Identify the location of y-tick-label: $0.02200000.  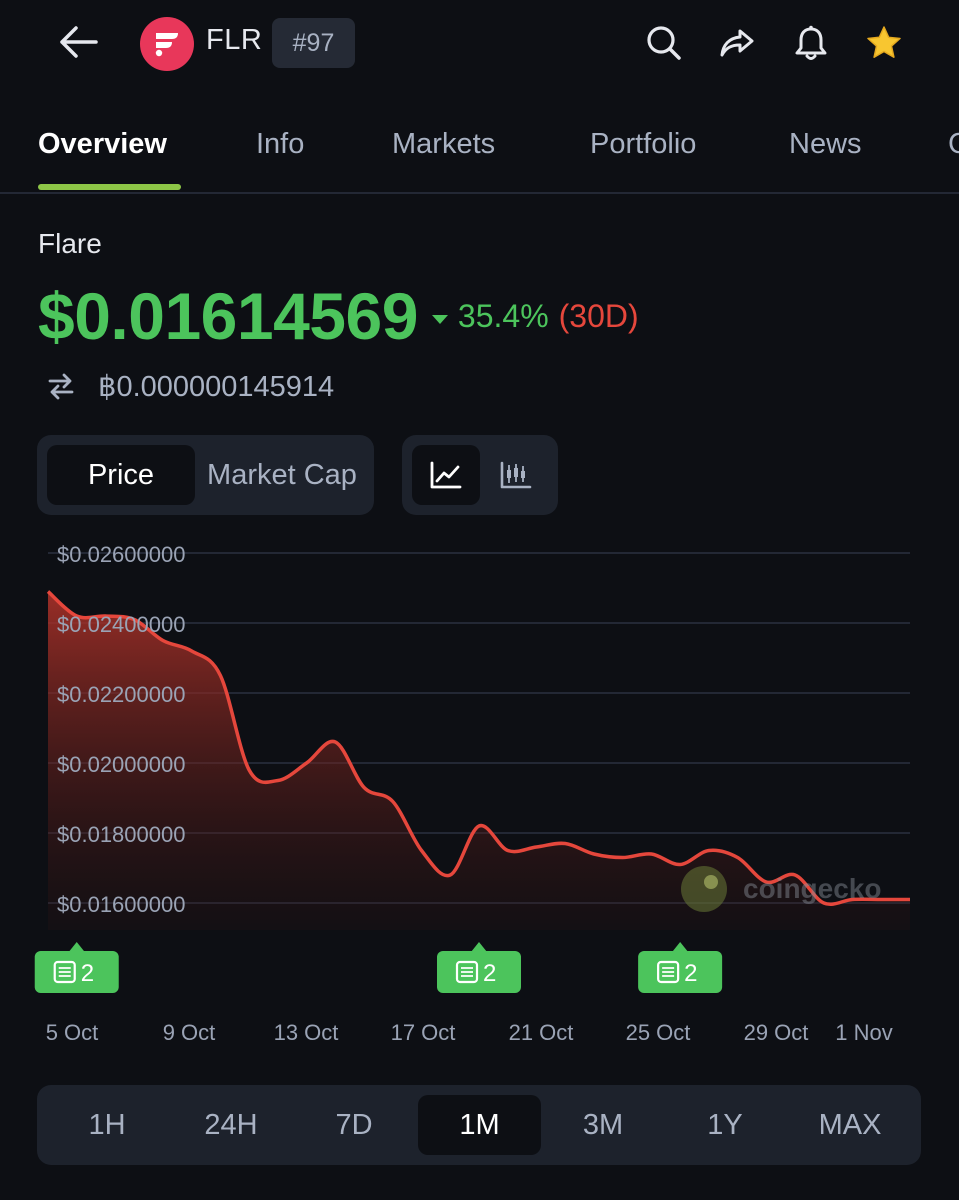
(121, 694).